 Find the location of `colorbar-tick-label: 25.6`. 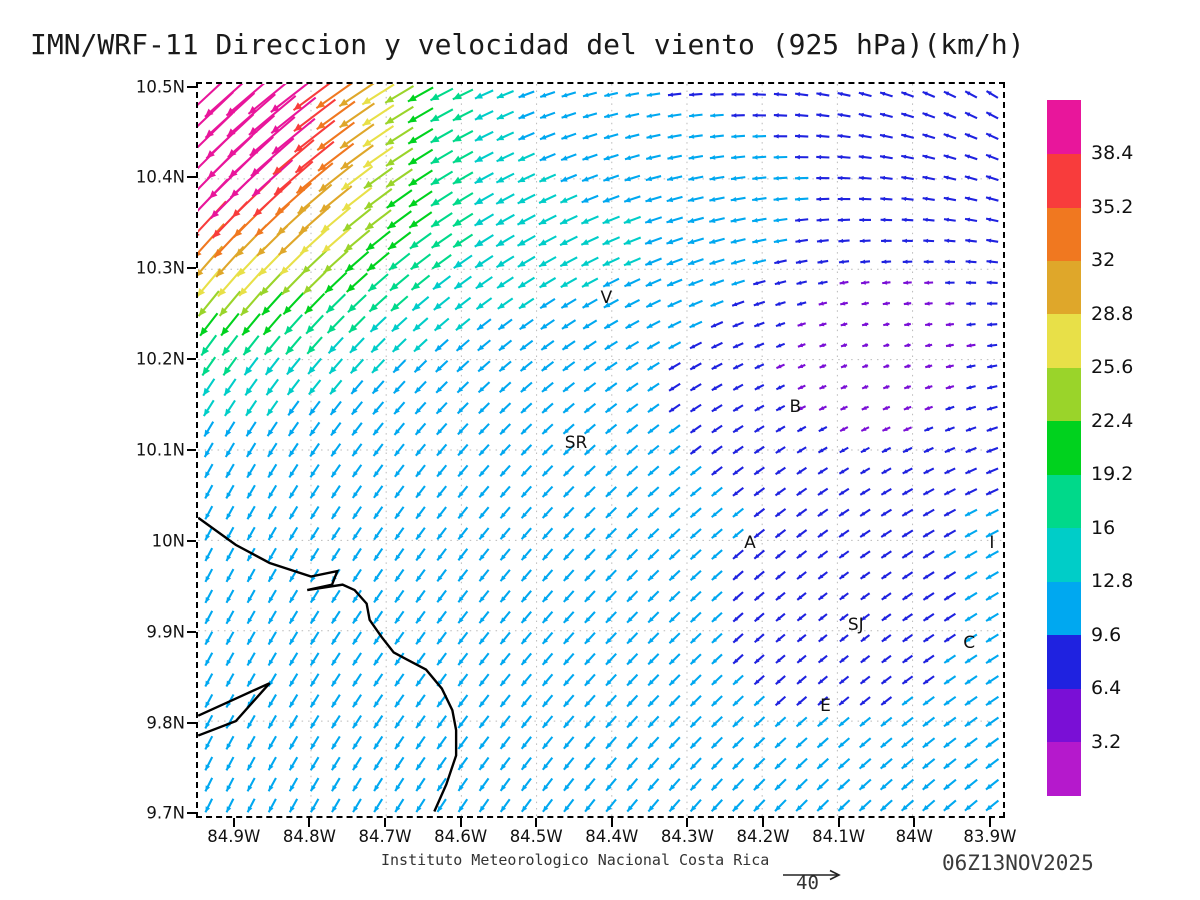

colorbar-tick-label: 25.6 is located at coordinates (1112, 367).